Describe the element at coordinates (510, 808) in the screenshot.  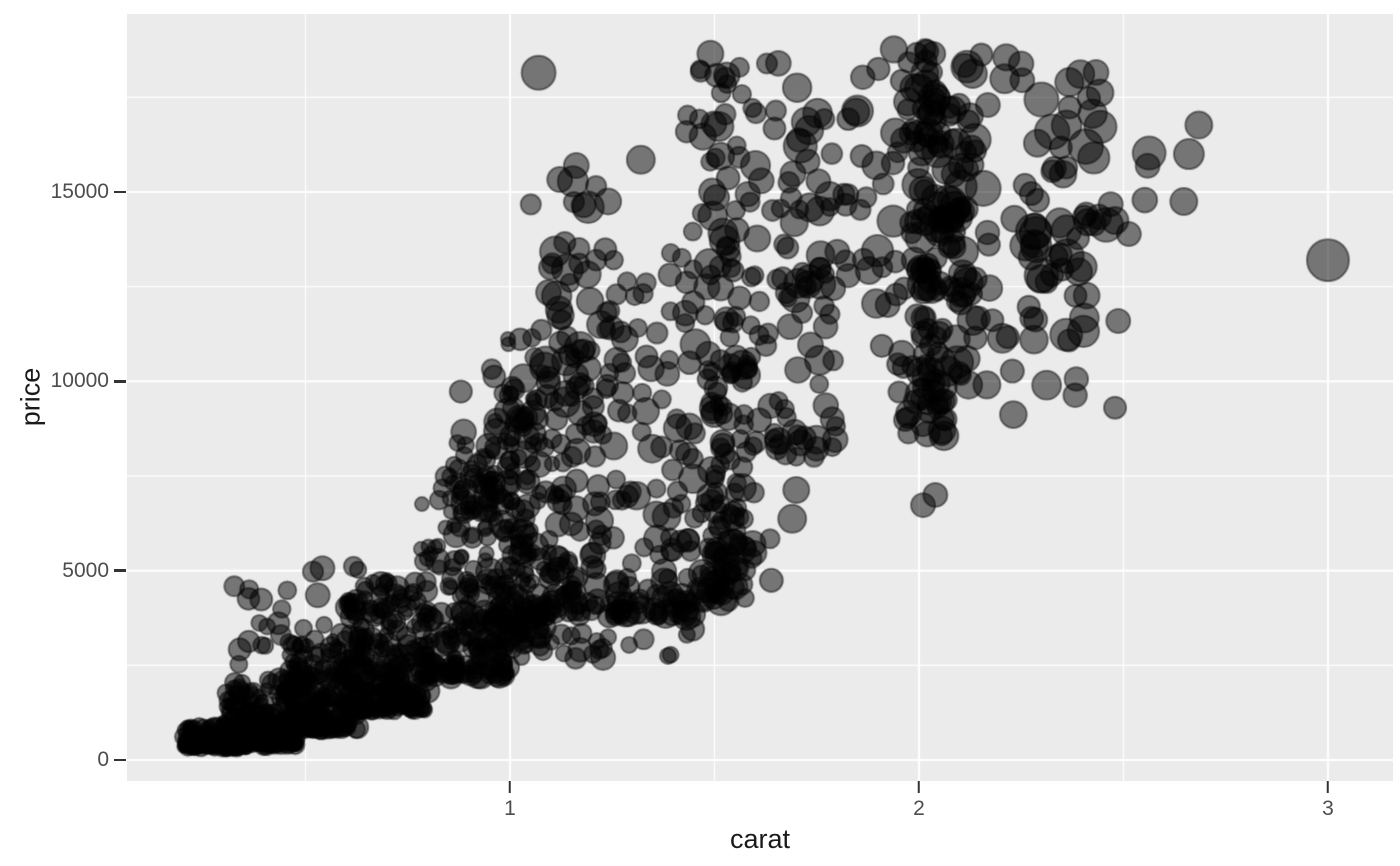
I see `x-tick-label: 1` at that location.